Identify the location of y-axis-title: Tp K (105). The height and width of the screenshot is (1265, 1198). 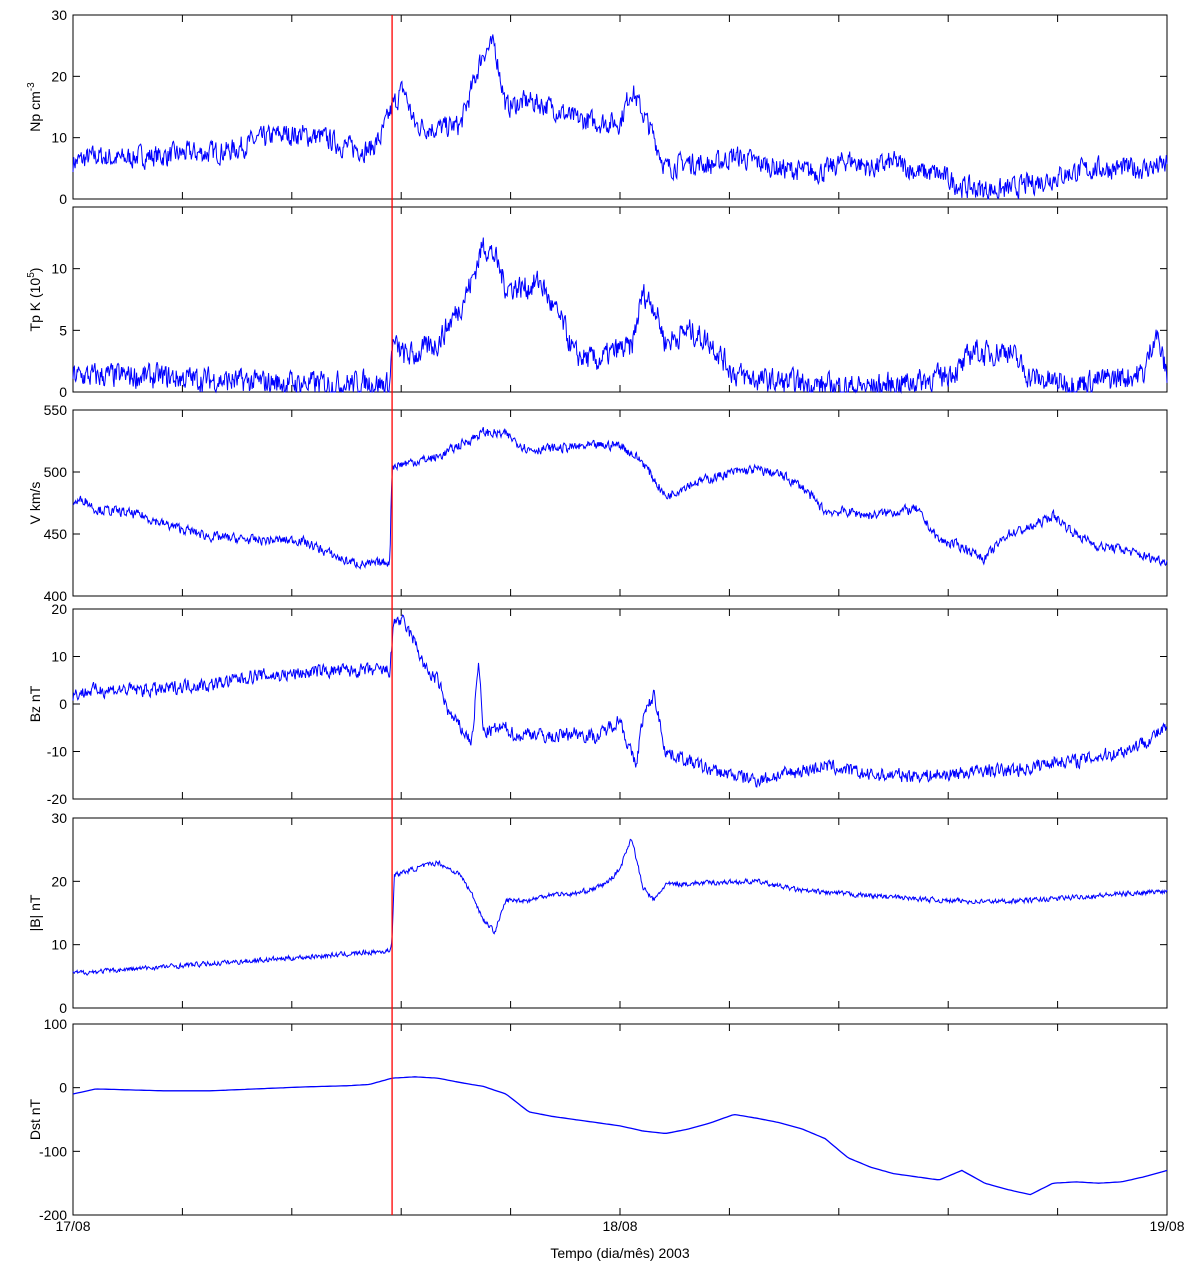
(34, 300).